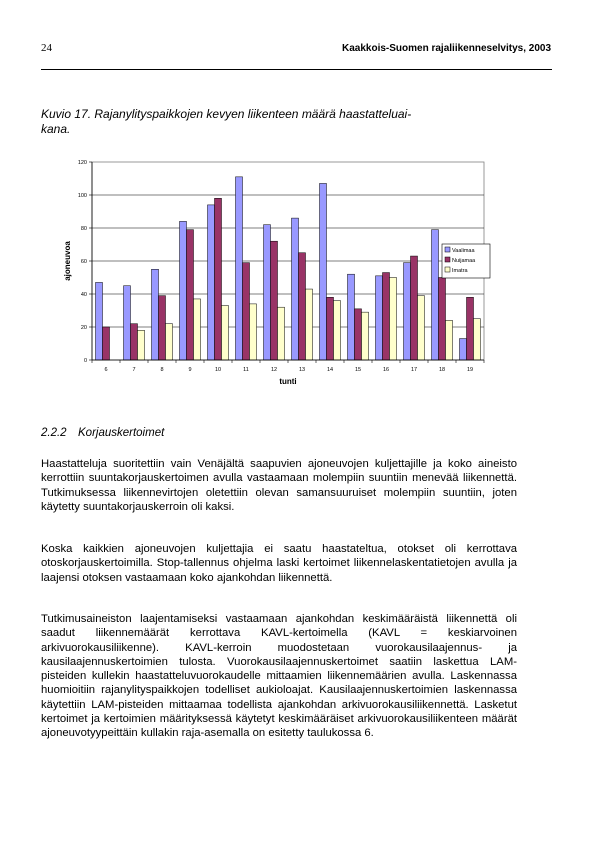 This screenshot has height=842, width=595. I want to click on x-tick-label: 7, so click(133, 370).